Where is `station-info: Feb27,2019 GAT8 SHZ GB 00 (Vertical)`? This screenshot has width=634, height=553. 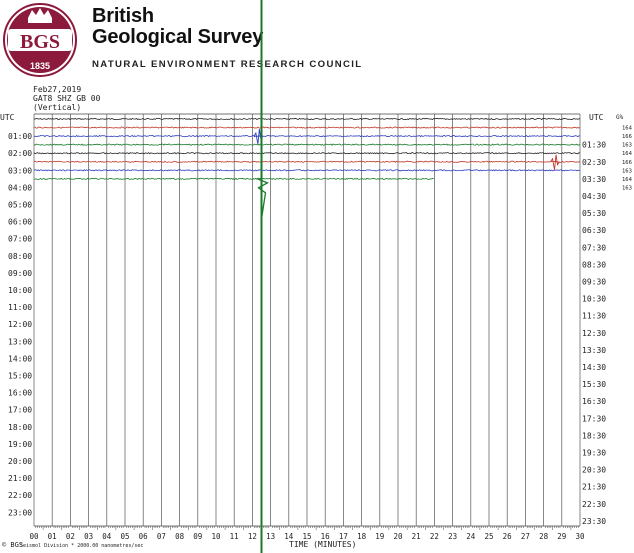 station-info: Feb27,2019 GAT8 SHZ GB 00 (Vertical) is located at coordinates (66, 98).